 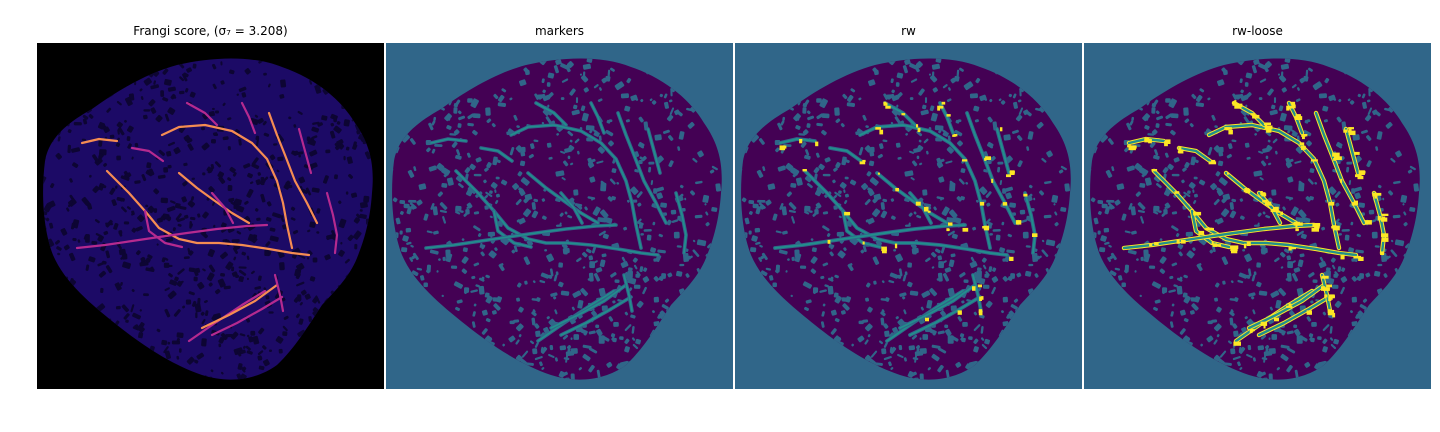 I want to click on panel-title: markers, so click(x=559, y=31).